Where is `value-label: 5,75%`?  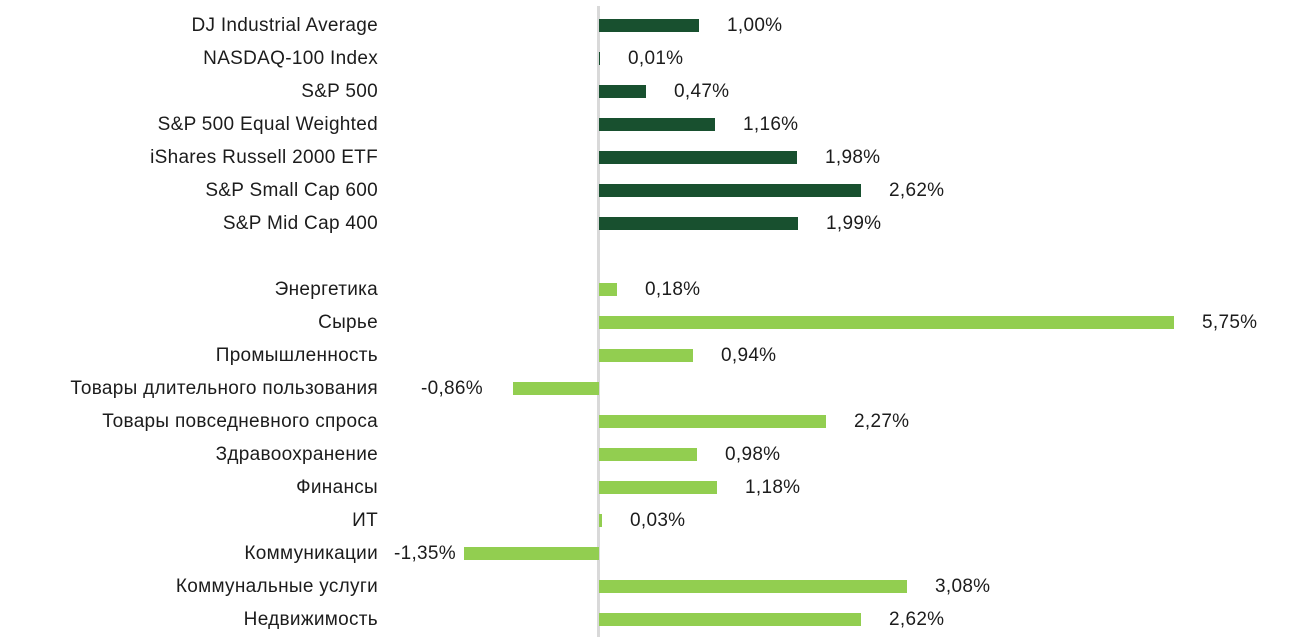 value-label: 5,75% is located at coordinates (1230, 322).